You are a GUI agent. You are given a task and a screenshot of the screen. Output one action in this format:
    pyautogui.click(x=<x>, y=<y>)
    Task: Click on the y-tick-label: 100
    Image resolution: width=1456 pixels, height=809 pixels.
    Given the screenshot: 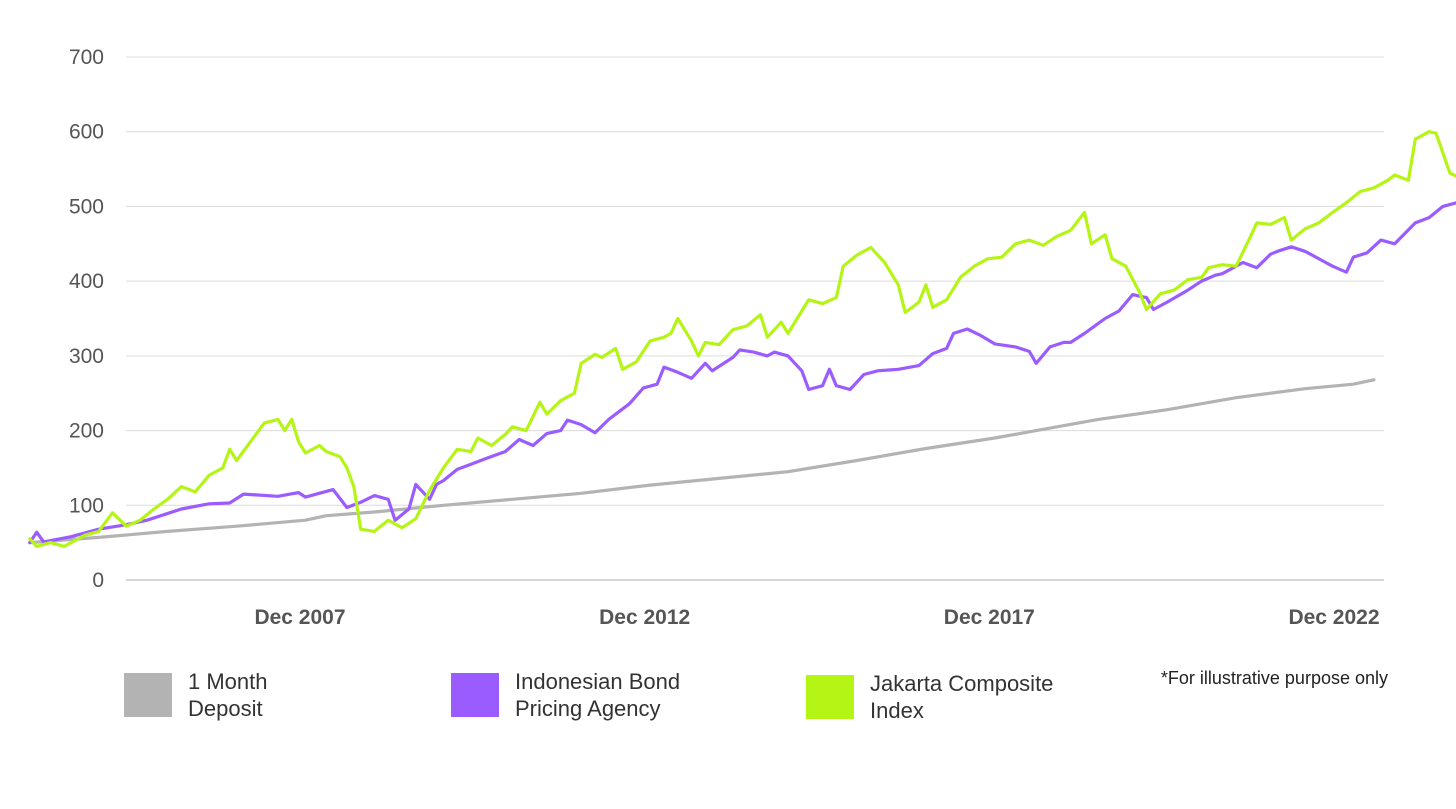 What is the action you would take?
    pyautogui.click(x=86, y=505)
    